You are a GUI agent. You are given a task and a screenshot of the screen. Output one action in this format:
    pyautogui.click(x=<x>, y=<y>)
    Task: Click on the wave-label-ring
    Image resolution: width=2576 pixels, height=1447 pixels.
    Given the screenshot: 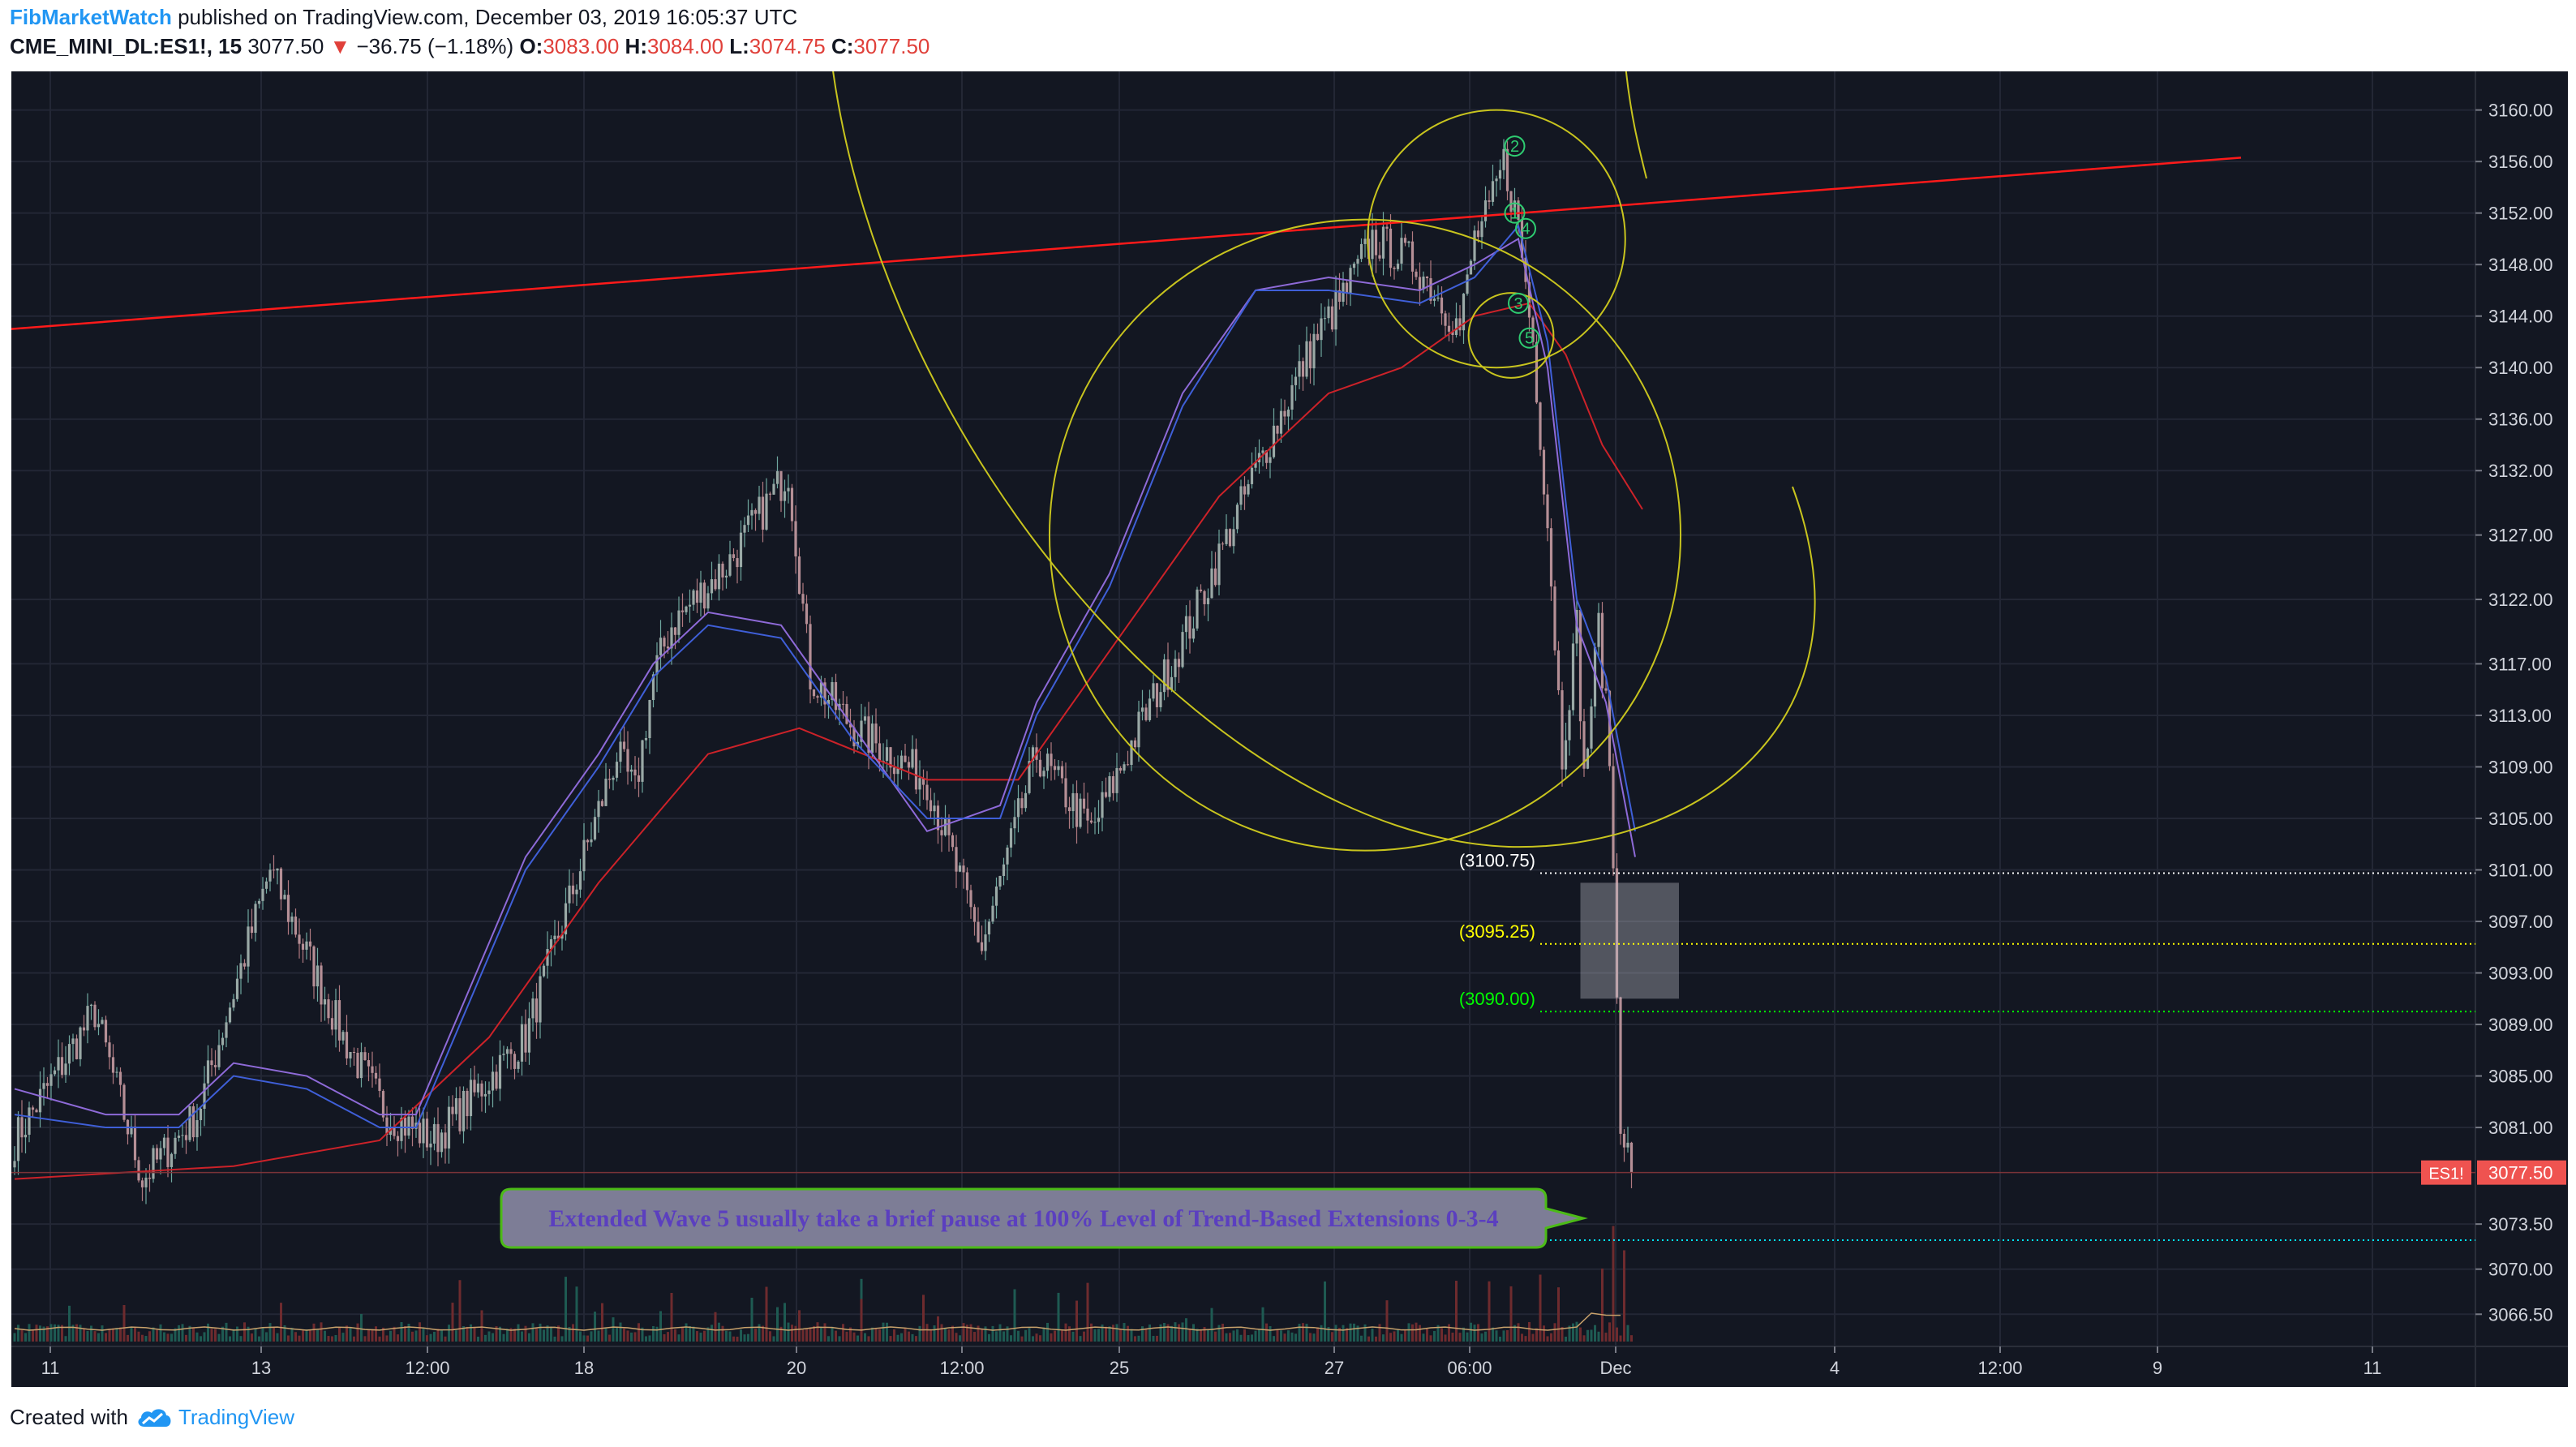 What is the action you would take?
    pyautogui.click(x=1515, y=146)
    